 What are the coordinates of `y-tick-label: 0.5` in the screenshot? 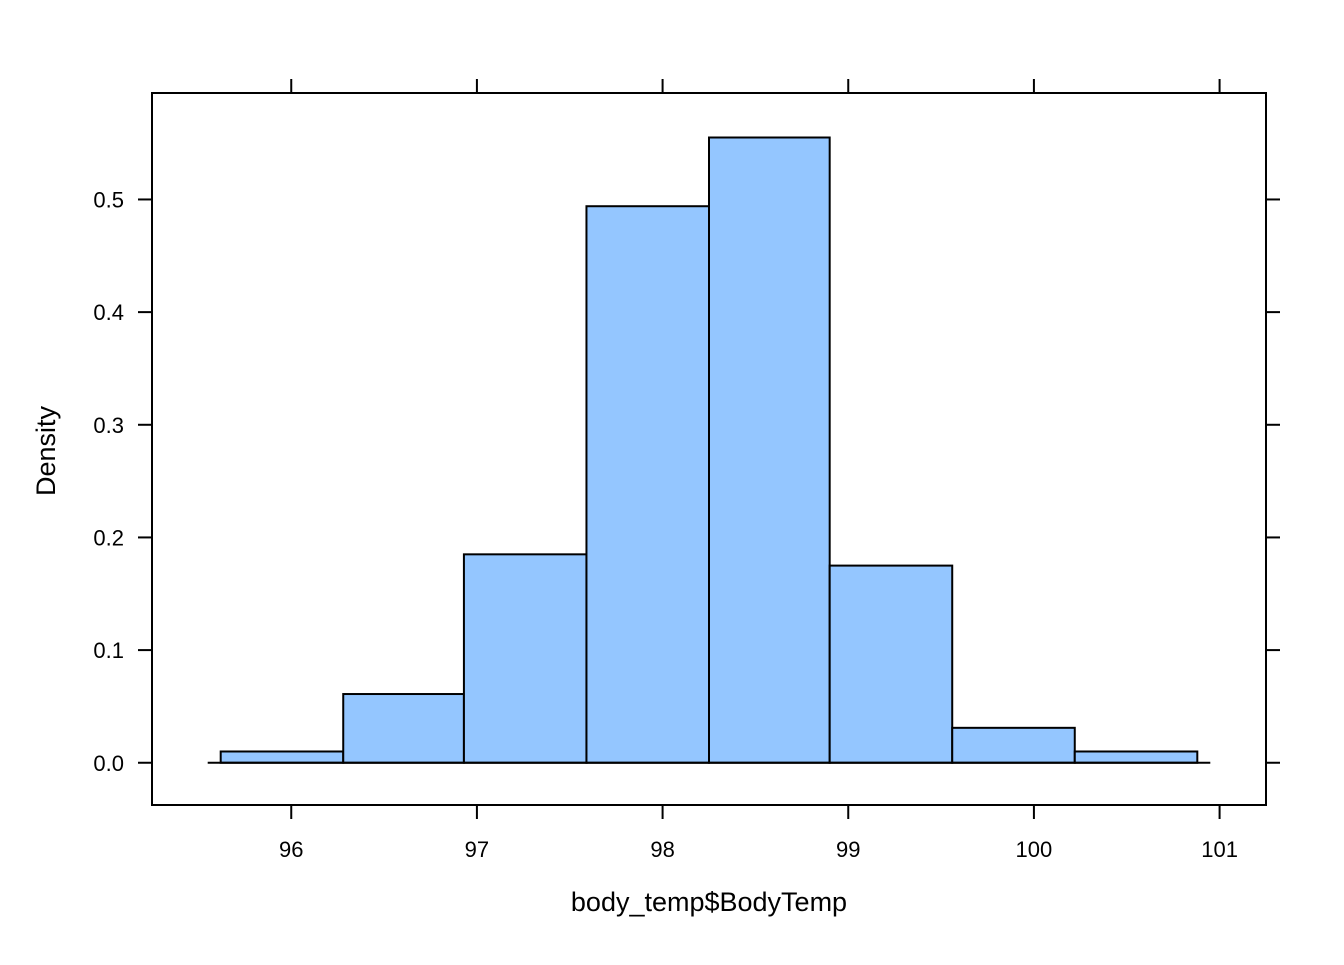 It's located at (108, 199).